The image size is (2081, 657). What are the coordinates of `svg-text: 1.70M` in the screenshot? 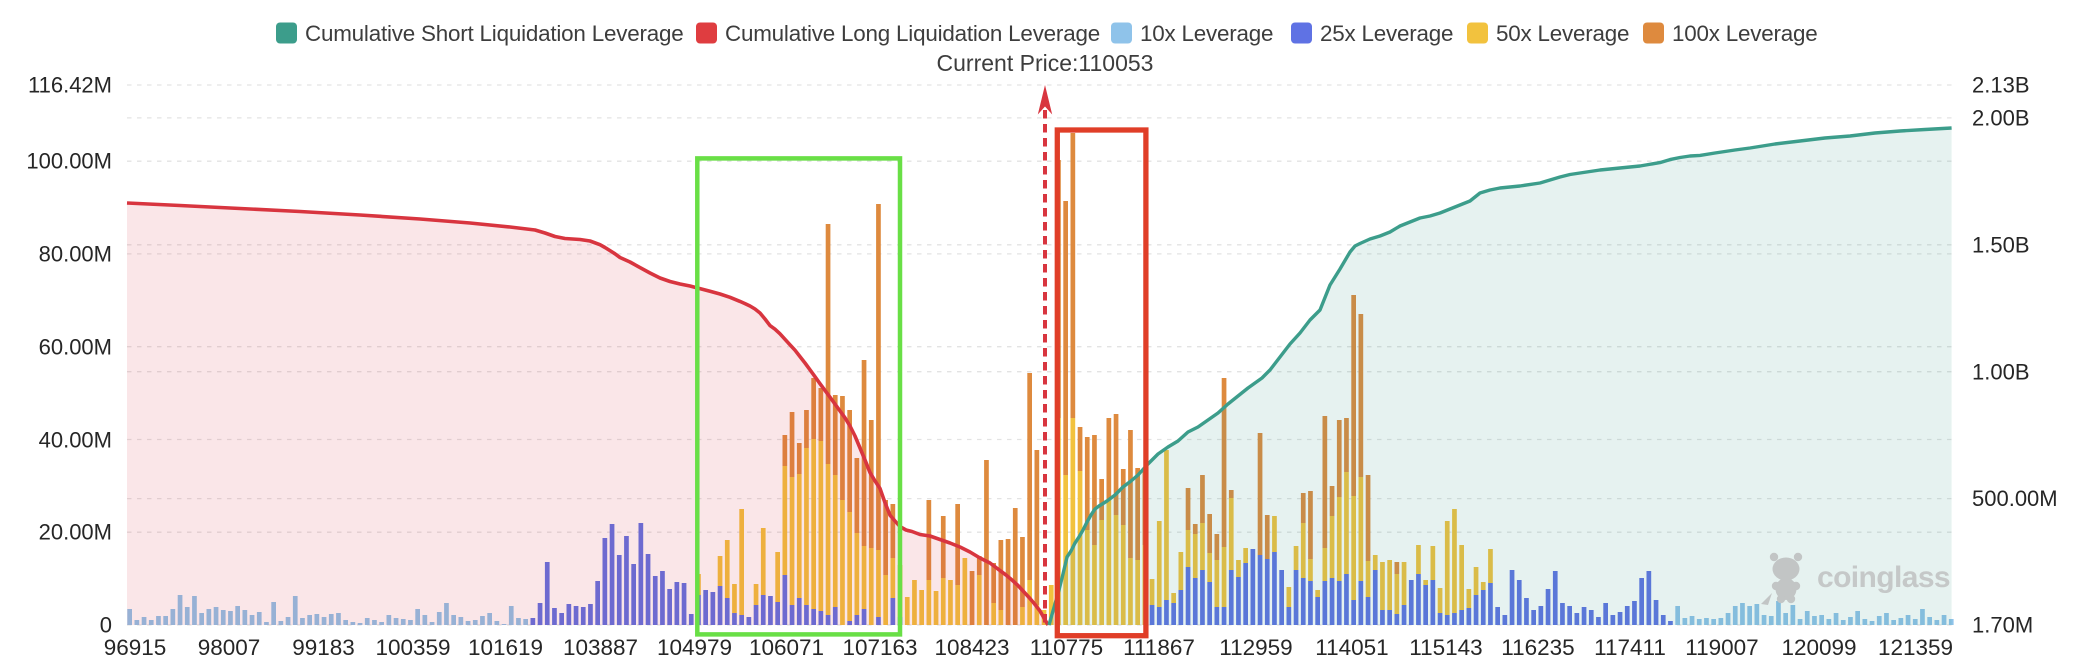 It's located at (2002, 625).